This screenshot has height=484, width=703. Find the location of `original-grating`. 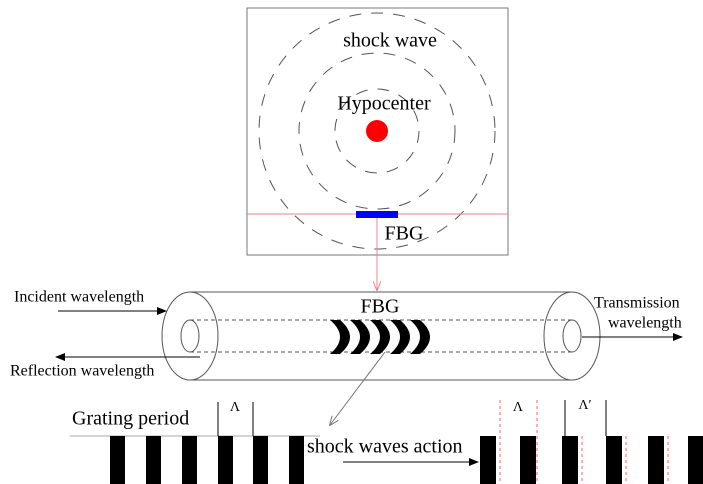

original-grating is located at coordinates (207, 460).